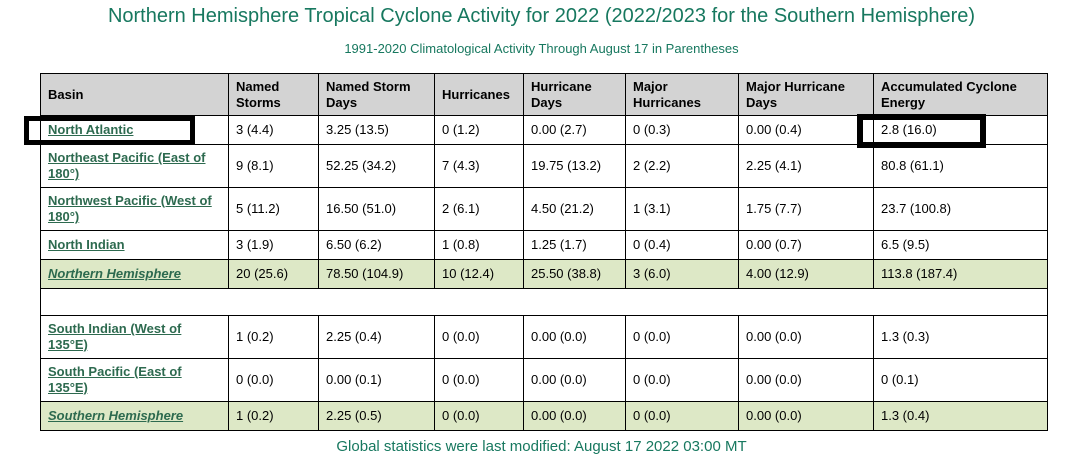 This screenshot has height=465, width=1083. What do you see at coordinates (806, 209) in the screenshot?
I see `value-cell-major-hurricane-days: 1.75 (7.7)` at bounding box center [806, 209].